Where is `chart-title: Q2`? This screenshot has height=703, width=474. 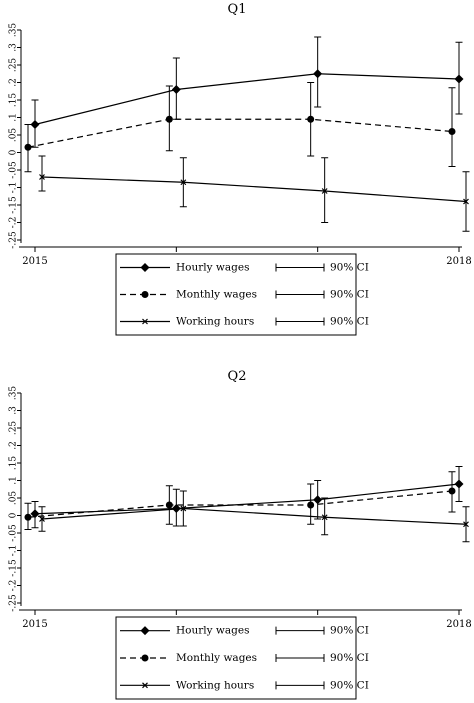 chart-title: Q2 is located at coordinates (237, 376).